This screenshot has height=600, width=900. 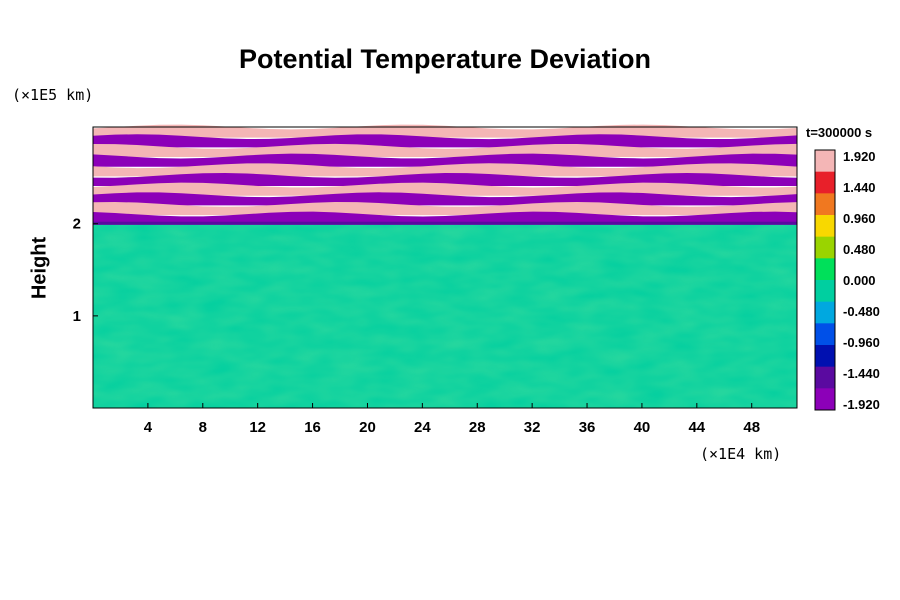 I want to click on x-tick-label: 28, so click(x=477, y=427).